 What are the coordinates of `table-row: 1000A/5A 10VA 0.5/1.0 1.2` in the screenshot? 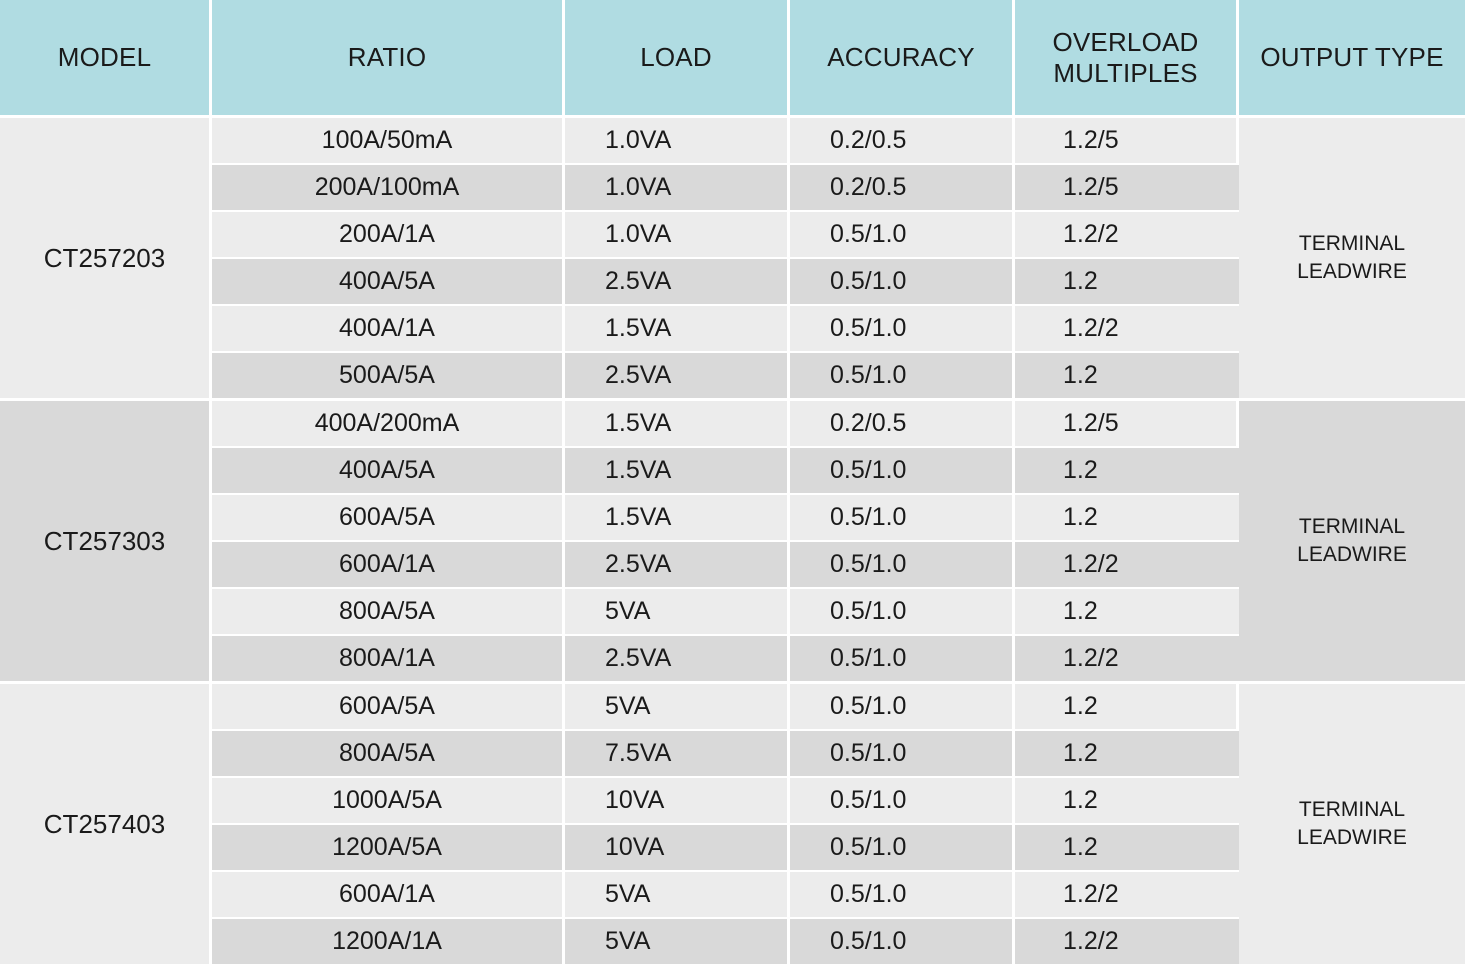 It's located at (732, 801).